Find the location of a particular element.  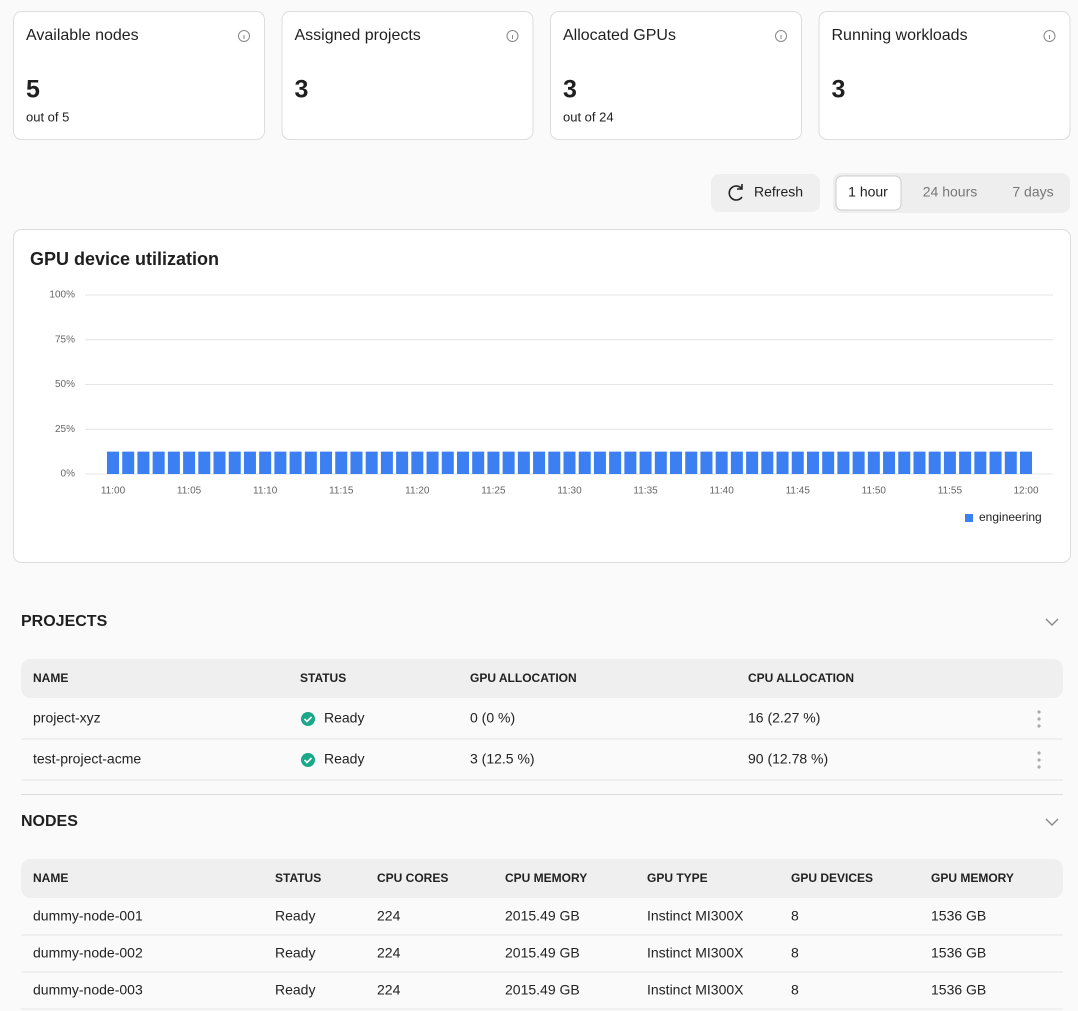

x-tick-label: 11:10 is located at coordinates (265, 491).